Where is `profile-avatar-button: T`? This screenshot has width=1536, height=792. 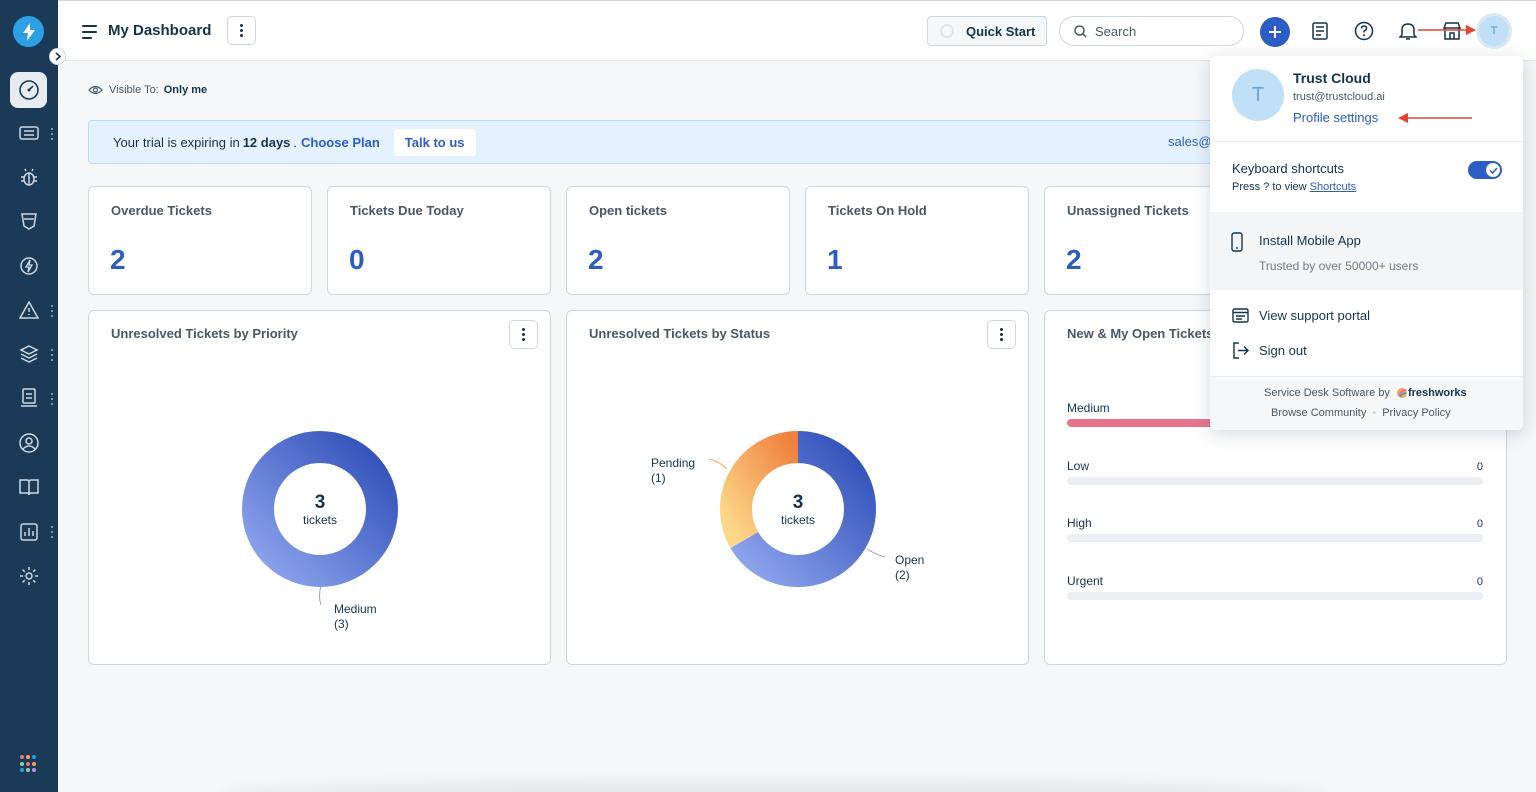 profile-avatar-button: T is located at coordinates (1494, 31).